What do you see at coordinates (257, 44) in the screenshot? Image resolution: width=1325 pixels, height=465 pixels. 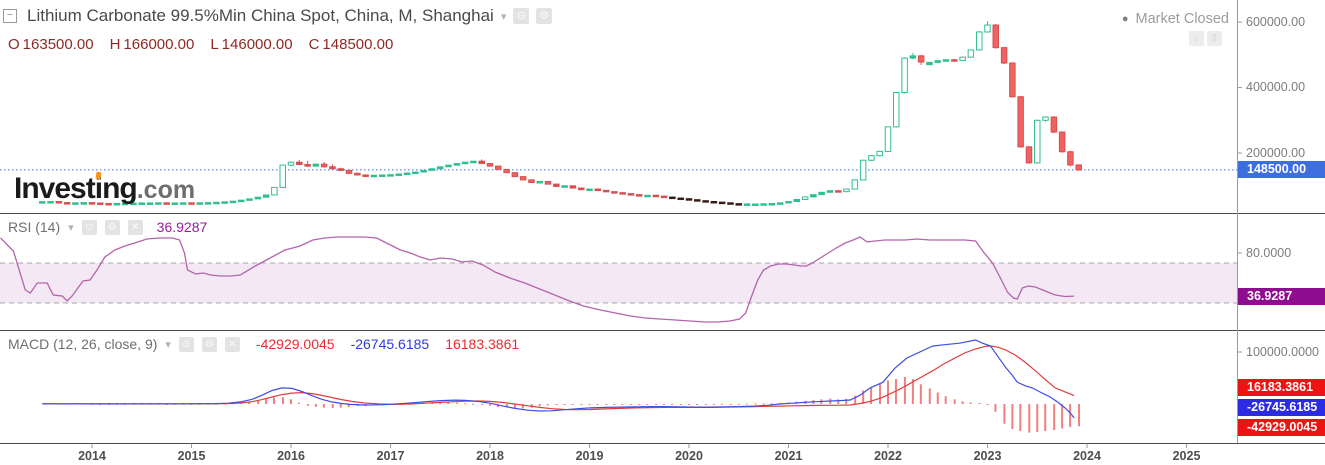 I see `low-number: 146000.00` at bounding box center [257, 44].